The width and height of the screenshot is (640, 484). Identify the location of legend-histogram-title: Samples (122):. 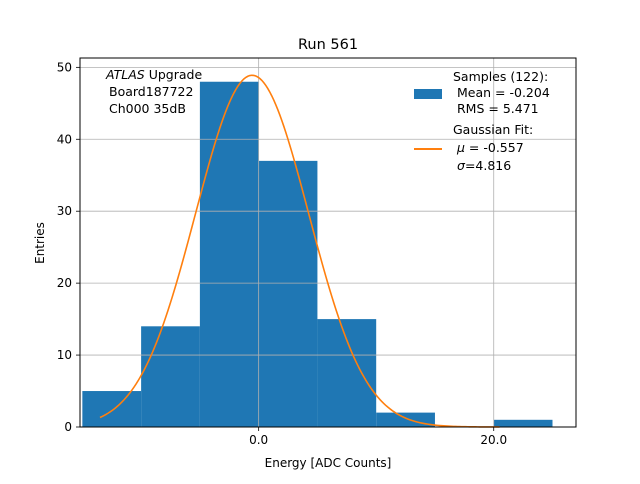
(500, 76).